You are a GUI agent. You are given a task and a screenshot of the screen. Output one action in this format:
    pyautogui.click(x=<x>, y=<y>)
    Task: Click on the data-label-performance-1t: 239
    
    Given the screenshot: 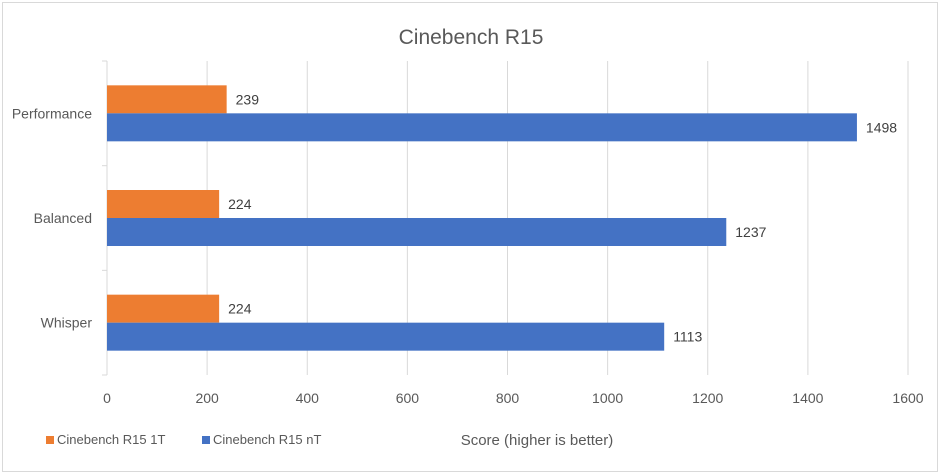 What is the action you would take?
    pyautogui.click(x=248, y=99)
    